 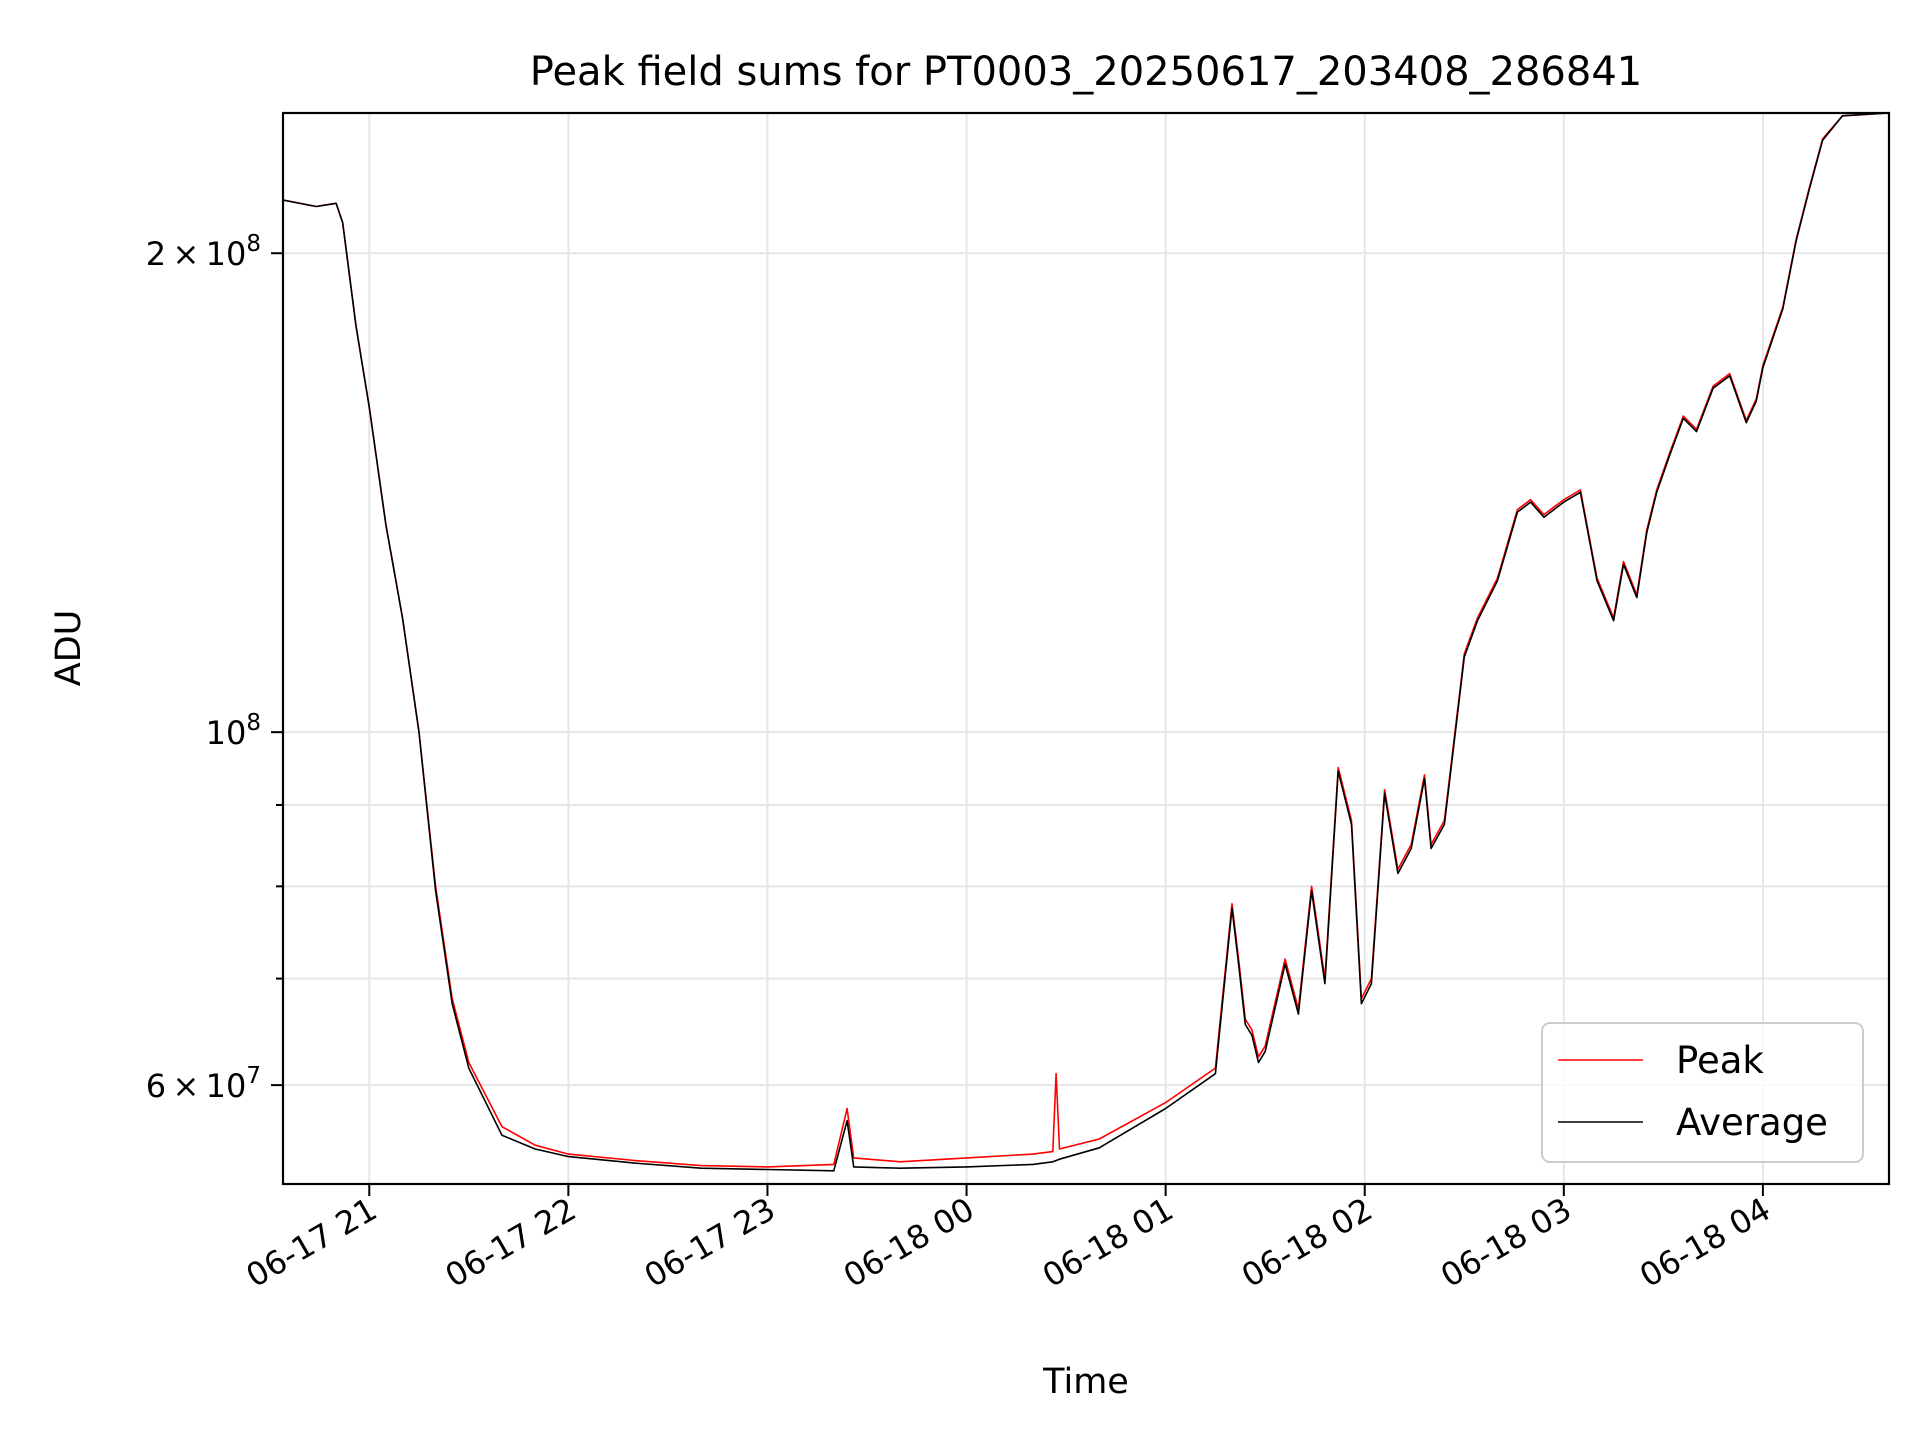 I want to click on legend: Peak Average, so click(x=1702, y=1092).